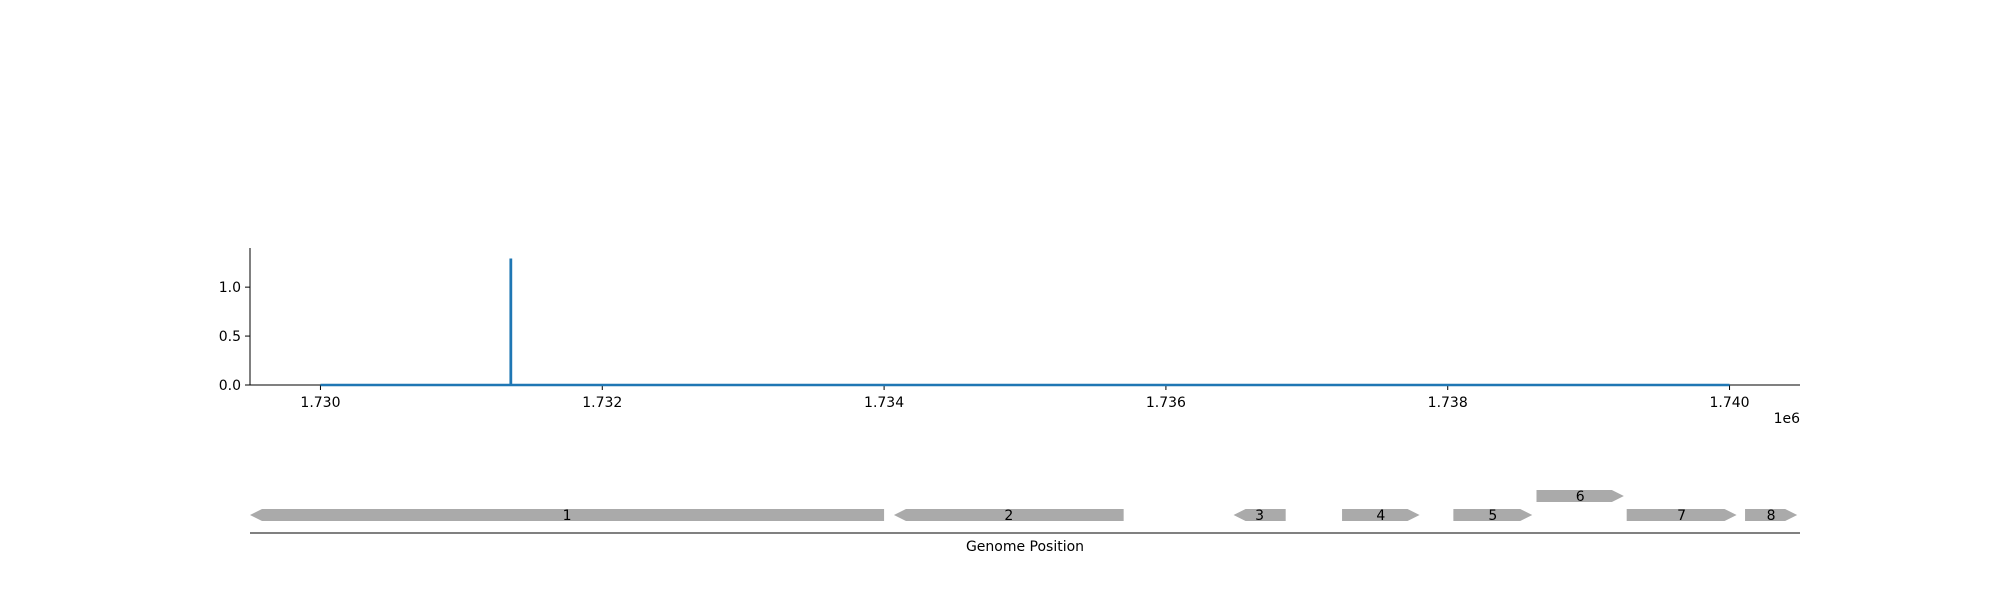 This screenshot has width=2000, height=604. I want to click on x-tick-label: 1.738, so click(1448, 403).